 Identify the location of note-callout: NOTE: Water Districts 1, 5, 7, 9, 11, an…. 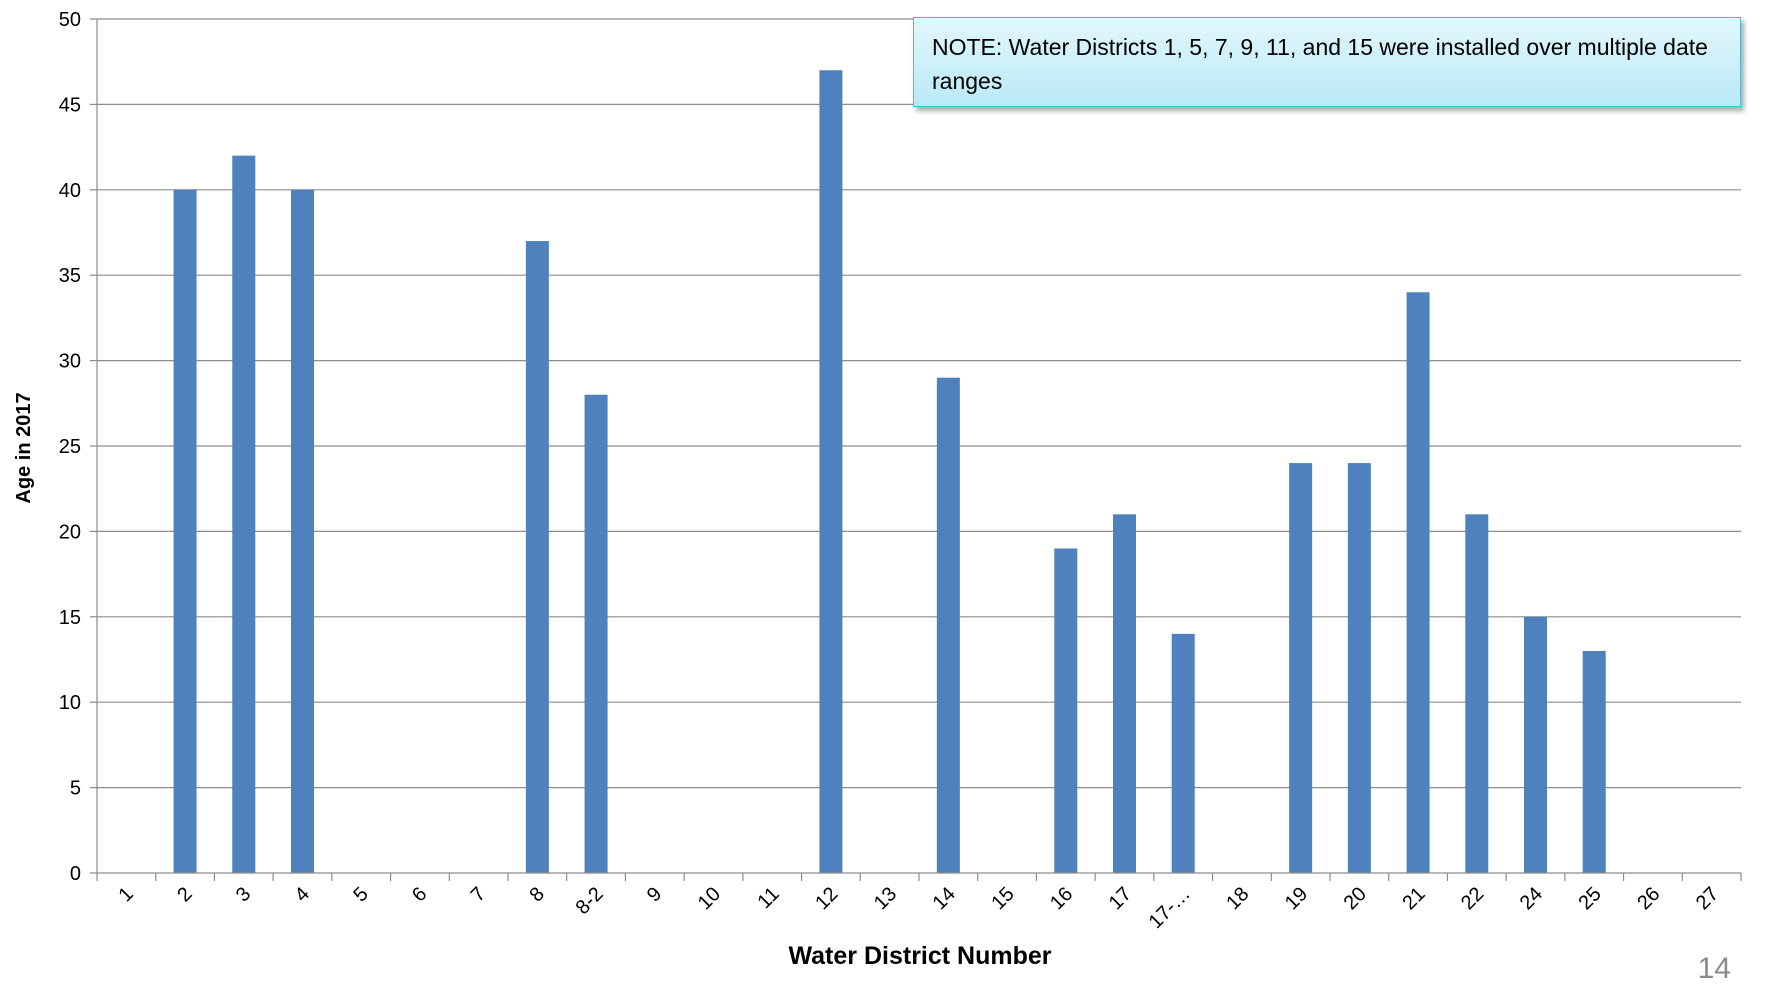
(1327, 62).